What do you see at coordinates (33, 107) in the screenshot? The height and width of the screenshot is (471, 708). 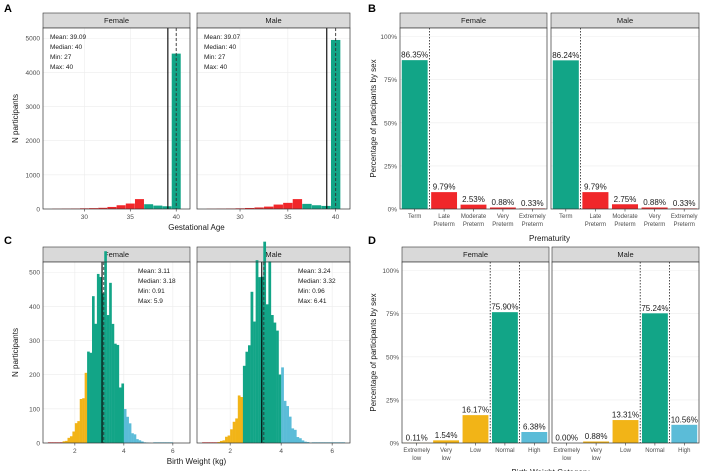 I see `y-tick-label: 3000` at bounding box center [33, 107].